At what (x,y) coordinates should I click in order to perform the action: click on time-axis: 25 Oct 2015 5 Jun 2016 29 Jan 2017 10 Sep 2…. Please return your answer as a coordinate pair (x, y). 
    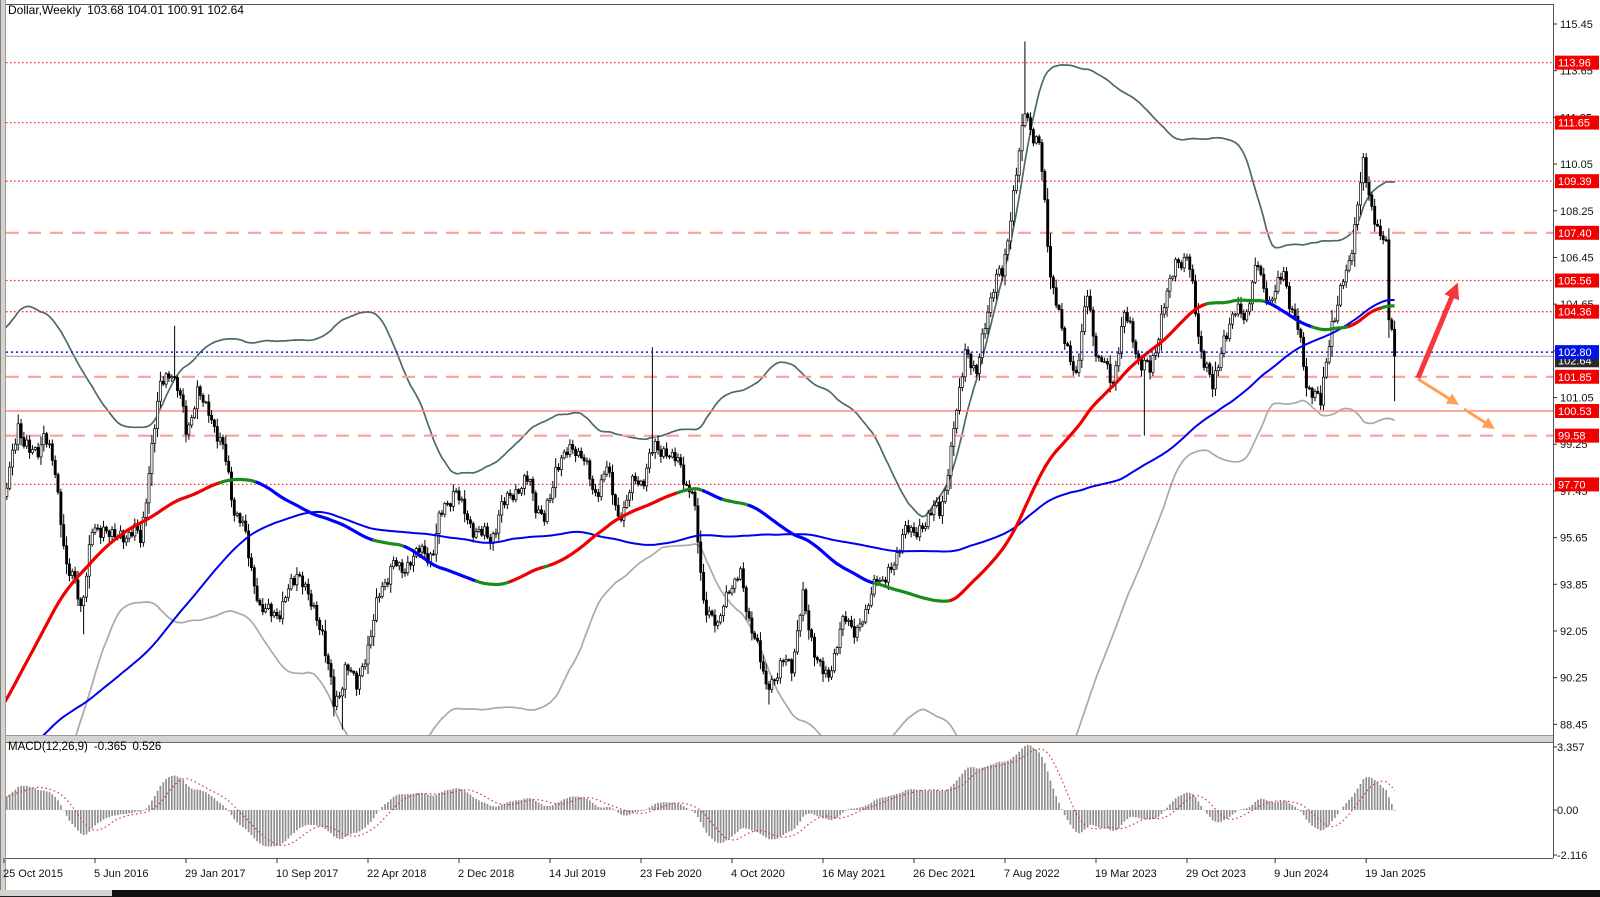
    Looking at the image, I should click on (714, 869).